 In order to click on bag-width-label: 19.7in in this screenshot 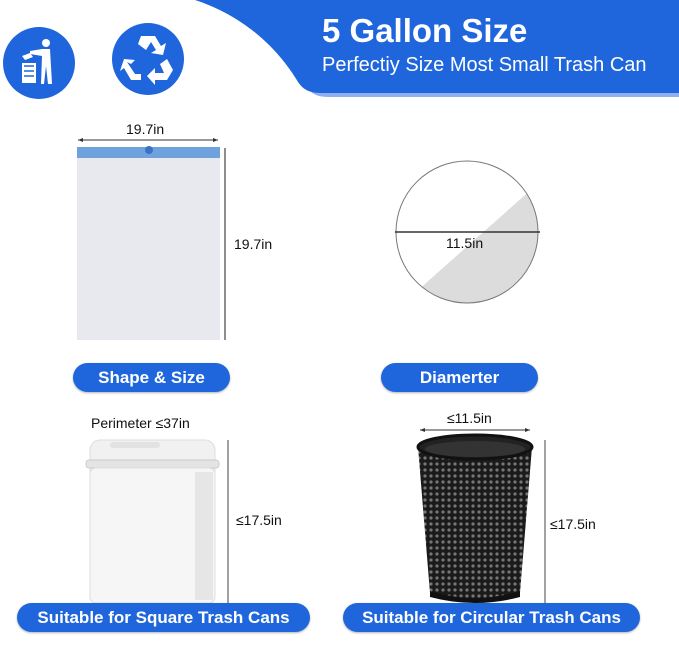, I will do `click(145, 129)`.